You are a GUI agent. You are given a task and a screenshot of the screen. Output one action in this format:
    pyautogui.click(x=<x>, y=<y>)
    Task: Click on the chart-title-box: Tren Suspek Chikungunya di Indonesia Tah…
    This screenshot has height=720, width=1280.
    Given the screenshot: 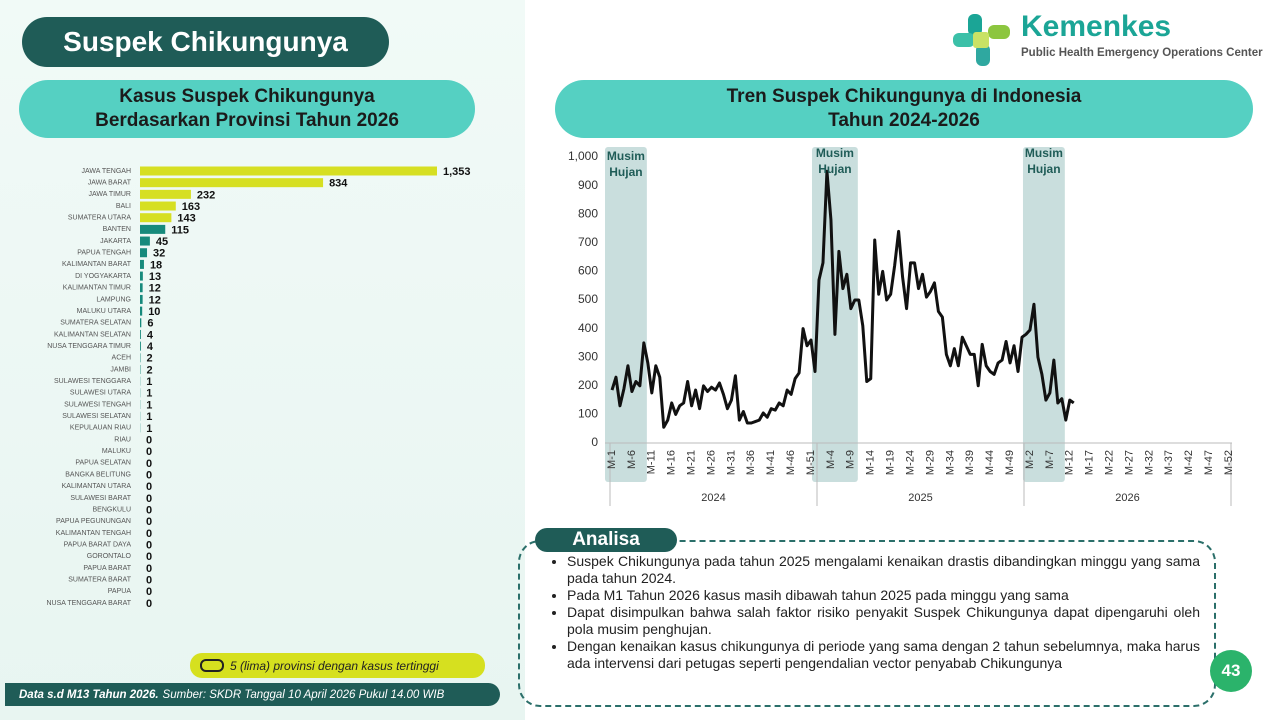 What is the action you would take?
    pyautogui.click(x=904, y=109)
    